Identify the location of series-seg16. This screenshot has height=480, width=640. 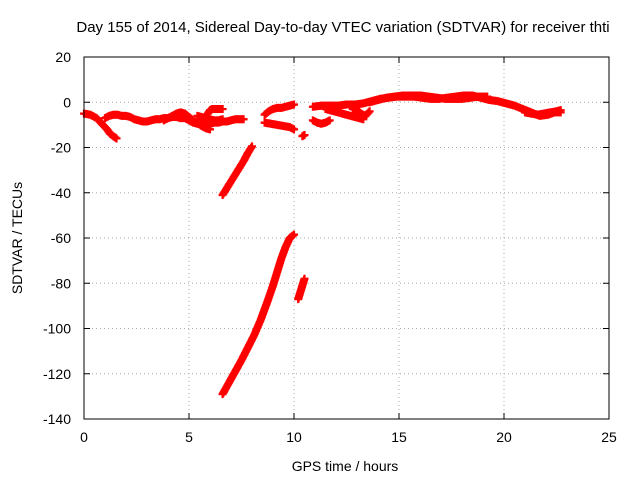
(428, 99).